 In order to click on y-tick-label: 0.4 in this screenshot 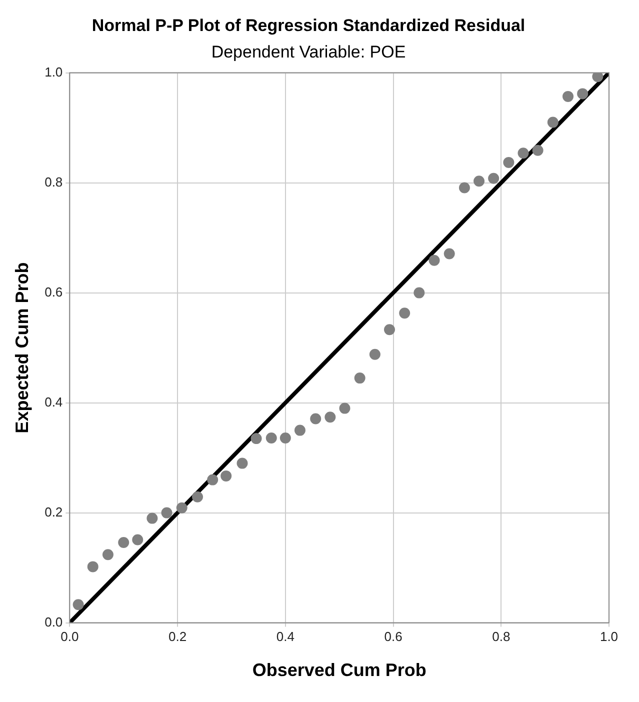, I will do `click(53, 402)`.